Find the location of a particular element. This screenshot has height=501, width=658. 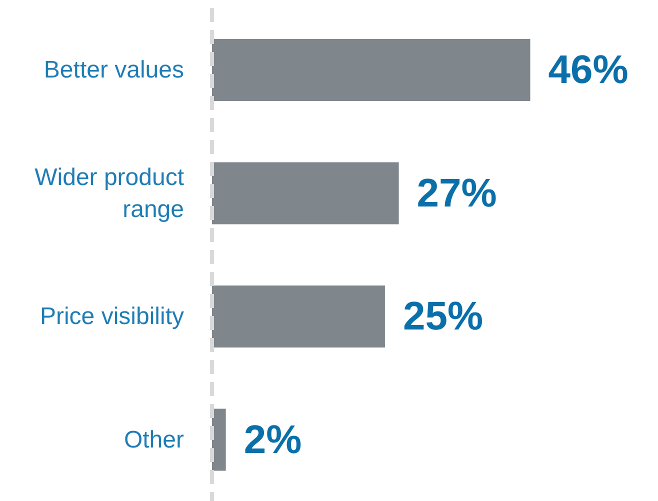

data-label: 27% is located at coordinates (456, 193).